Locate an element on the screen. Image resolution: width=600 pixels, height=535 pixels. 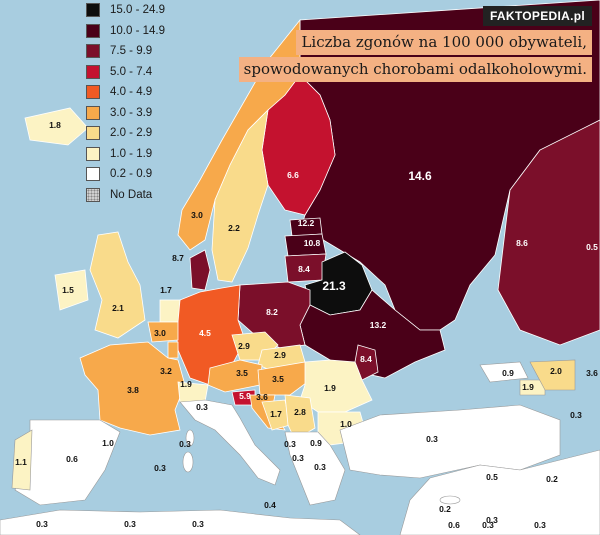
caption-line-1: Liczba zgonów na 100 000 obywateli, is located at coordinates (444, 42).